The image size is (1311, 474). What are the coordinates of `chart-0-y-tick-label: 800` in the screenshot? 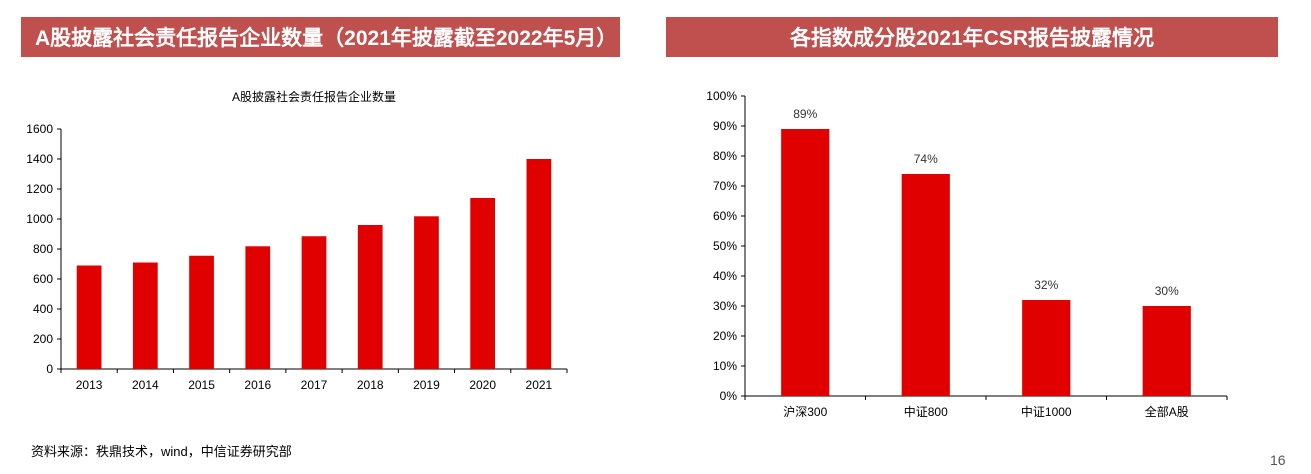 It's located at (43, 249).